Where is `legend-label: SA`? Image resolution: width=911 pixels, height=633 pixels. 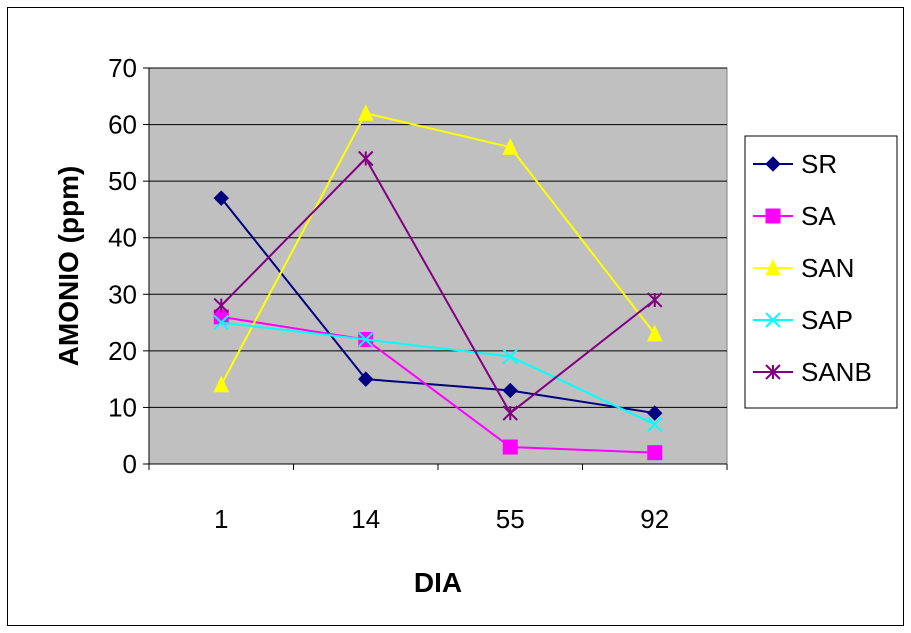
legend-label: SA is located at coordinates (818, 216).